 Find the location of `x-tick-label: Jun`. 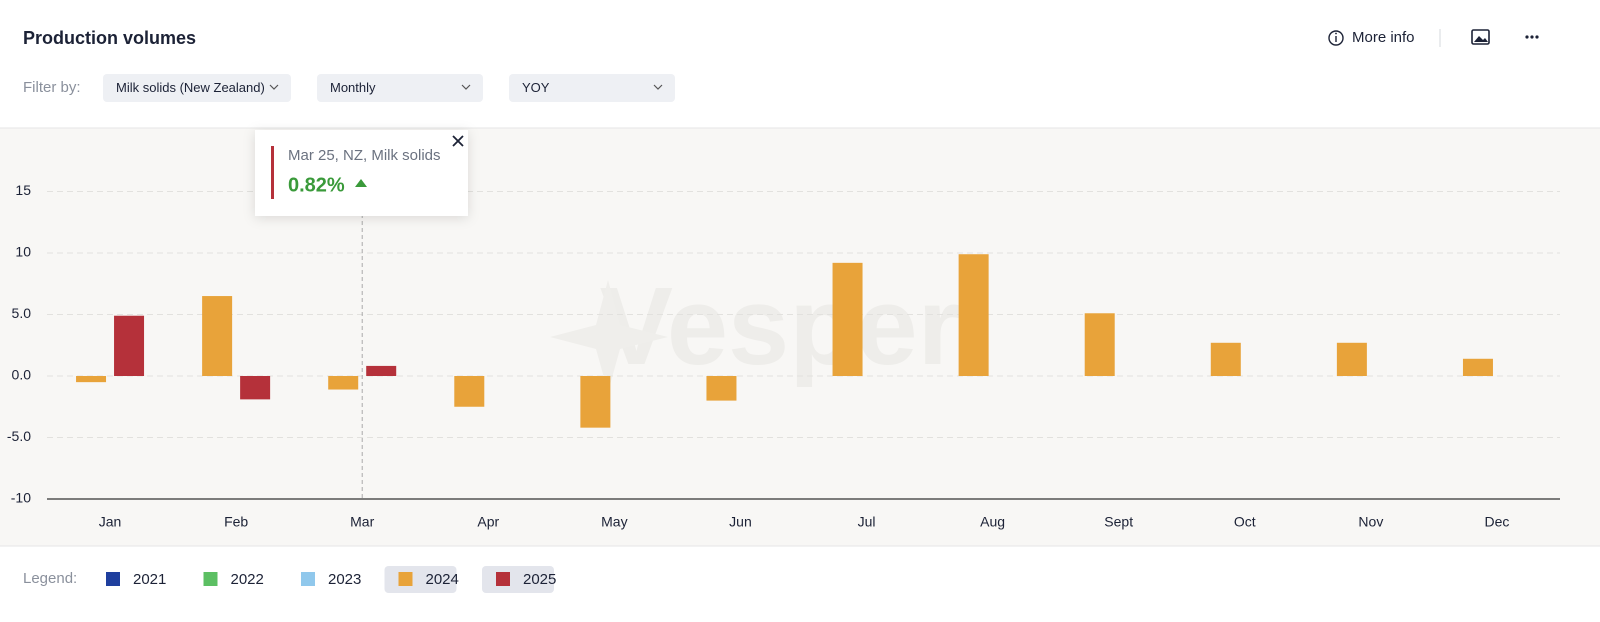

x-tick-label: Jun is located at coordinates (740, 522).